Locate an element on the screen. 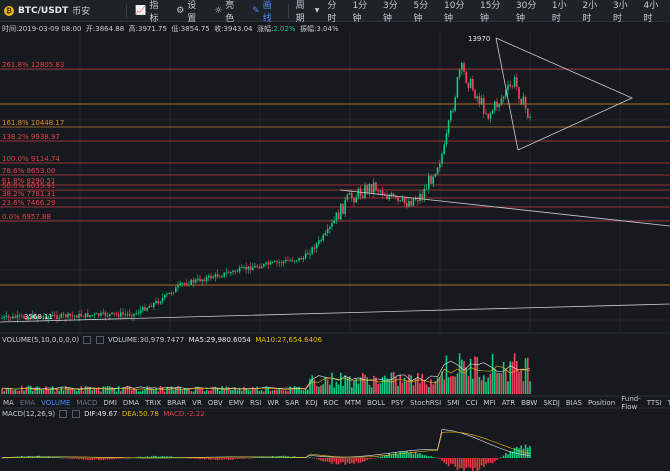  indicator-tab: ATR is located at coordinates (508, 403).